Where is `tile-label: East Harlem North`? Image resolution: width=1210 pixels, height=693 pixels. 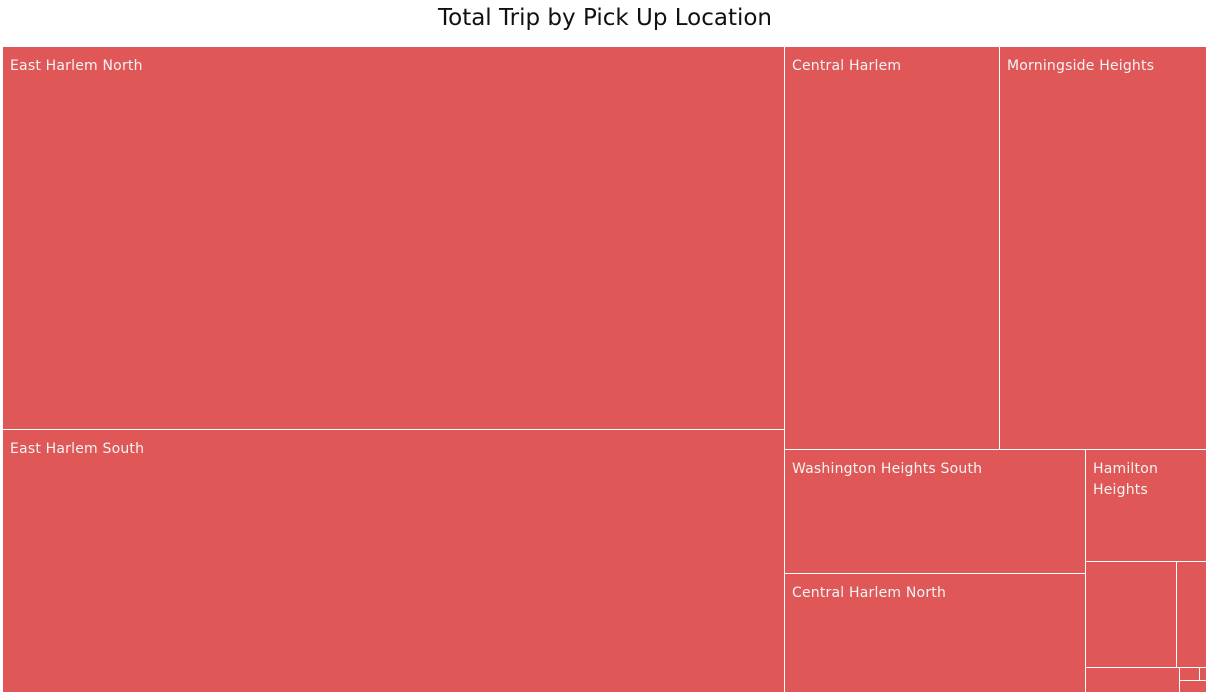 tile-label: East Harlem North is located at coordinates (76, 66).